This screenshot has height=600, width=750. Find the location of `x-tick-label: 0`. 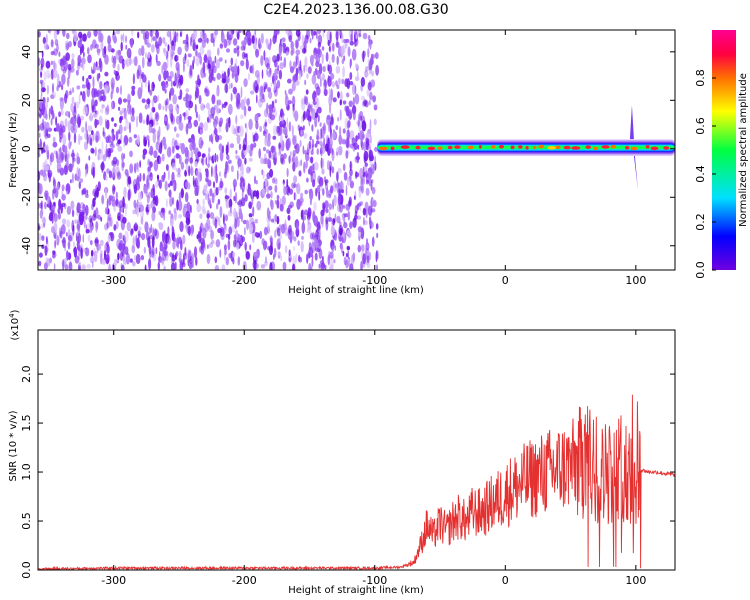

x-tick-label: 0 is located at coordinates (505, 580).